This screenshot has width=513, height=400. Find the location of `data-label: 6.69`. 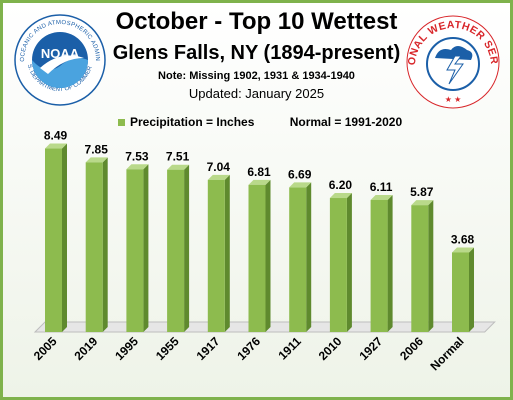

data-label: 6.69 is located at coordinates (300, 174).